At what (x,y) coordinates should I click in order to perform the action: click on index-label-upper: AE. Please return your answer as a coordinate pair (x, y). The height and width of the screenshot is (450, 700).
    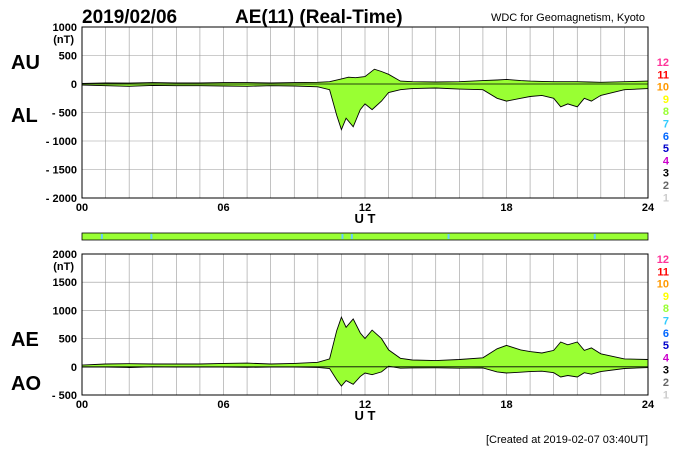
    Looking at the image, I should click on (25, 340).